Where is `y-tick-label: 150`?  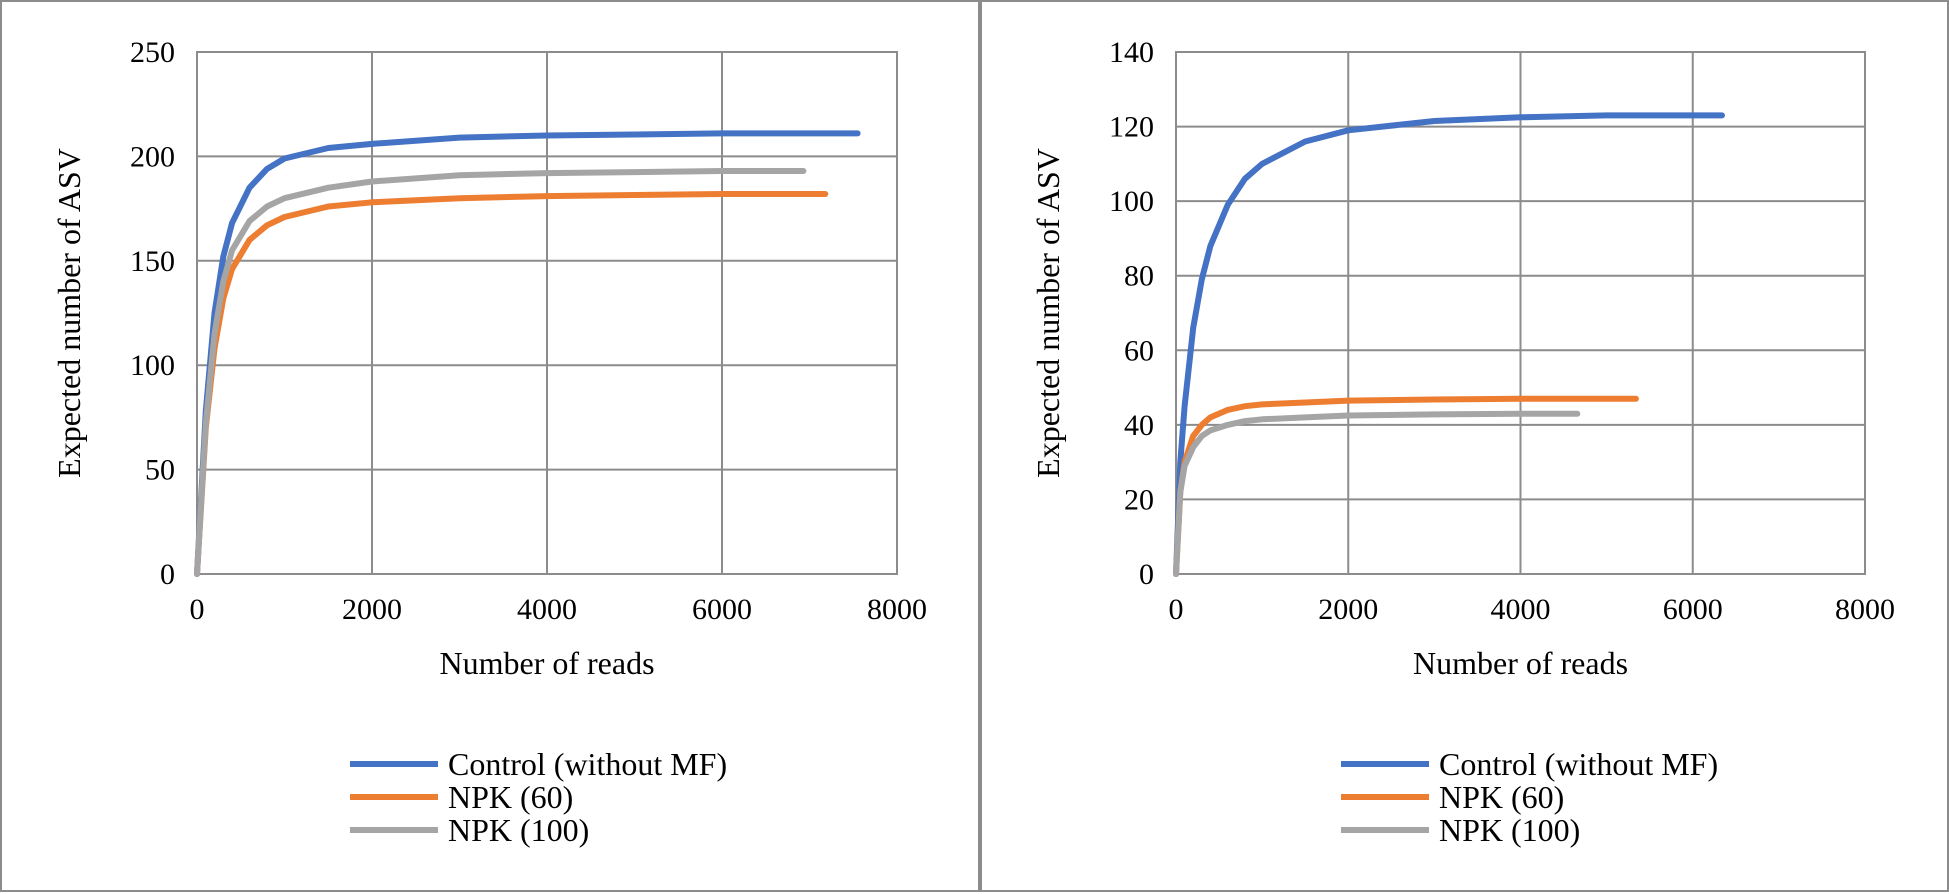
y-tick-label: 150 is located at coordinates (152, 261).